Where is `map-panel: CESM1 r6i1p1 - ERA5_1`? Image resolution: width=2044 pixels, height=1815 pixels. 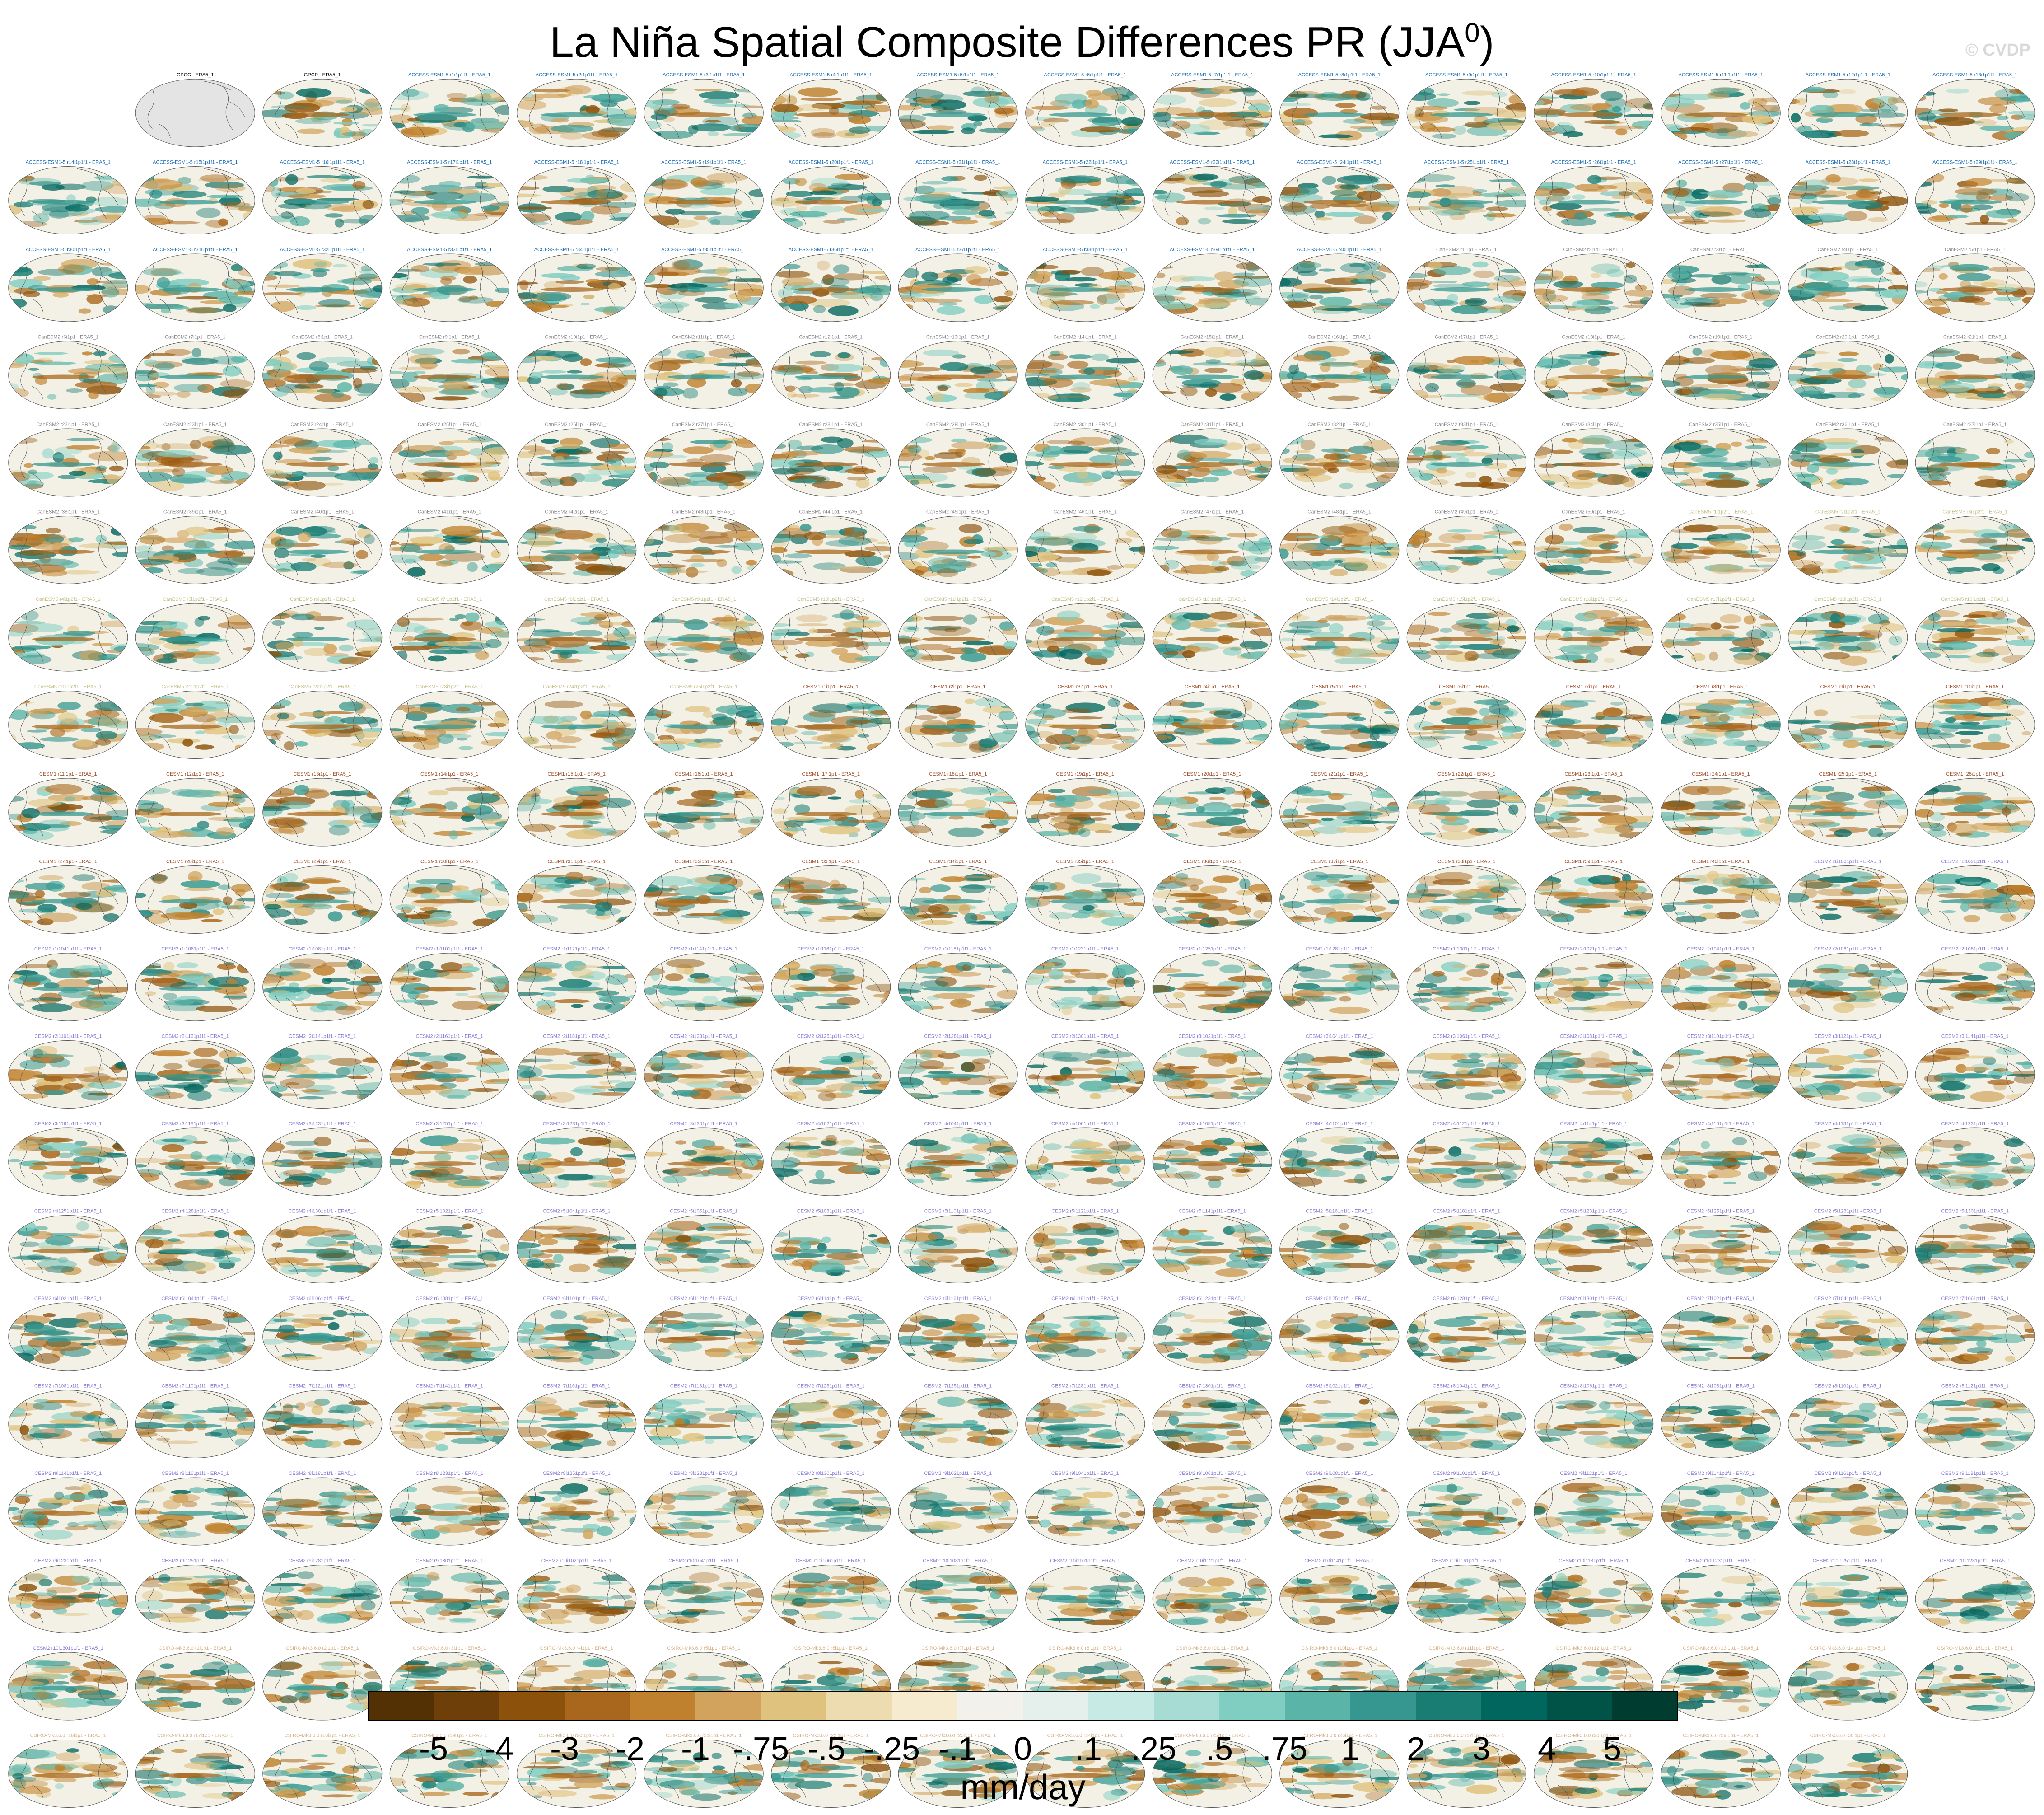
map-panel: CESM1 r6i1p1 - ERA5_1 is located at coordinates (1466, 721).